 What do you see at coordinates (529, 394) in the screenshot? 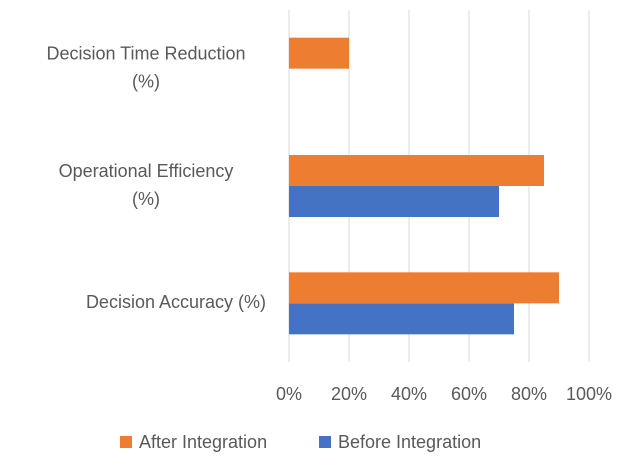
I see `x-tick-label: 80%` at bounding box center [529, 394].